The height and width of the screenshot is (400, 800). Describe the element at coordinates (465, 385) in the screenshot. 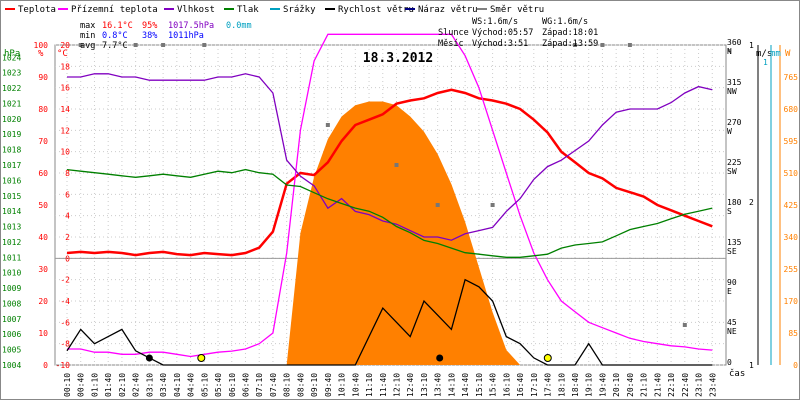

I see `x-tick-label: 14:40` at that location.